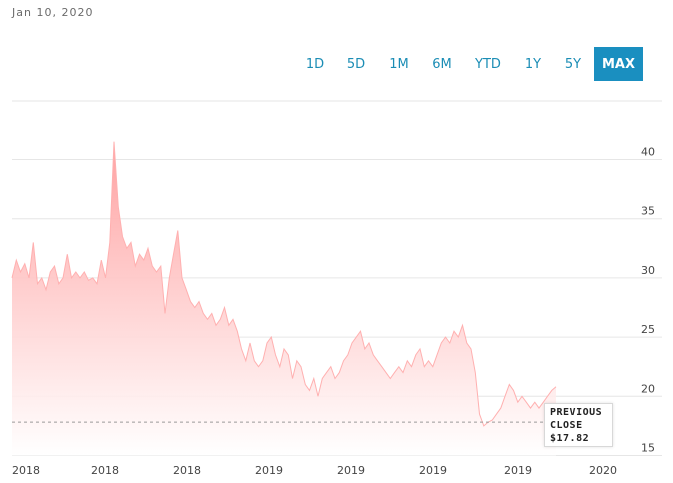  Describe the element at coordinates (648, 152) in the screenshot. I see `y-tick-label: 40` at that location.